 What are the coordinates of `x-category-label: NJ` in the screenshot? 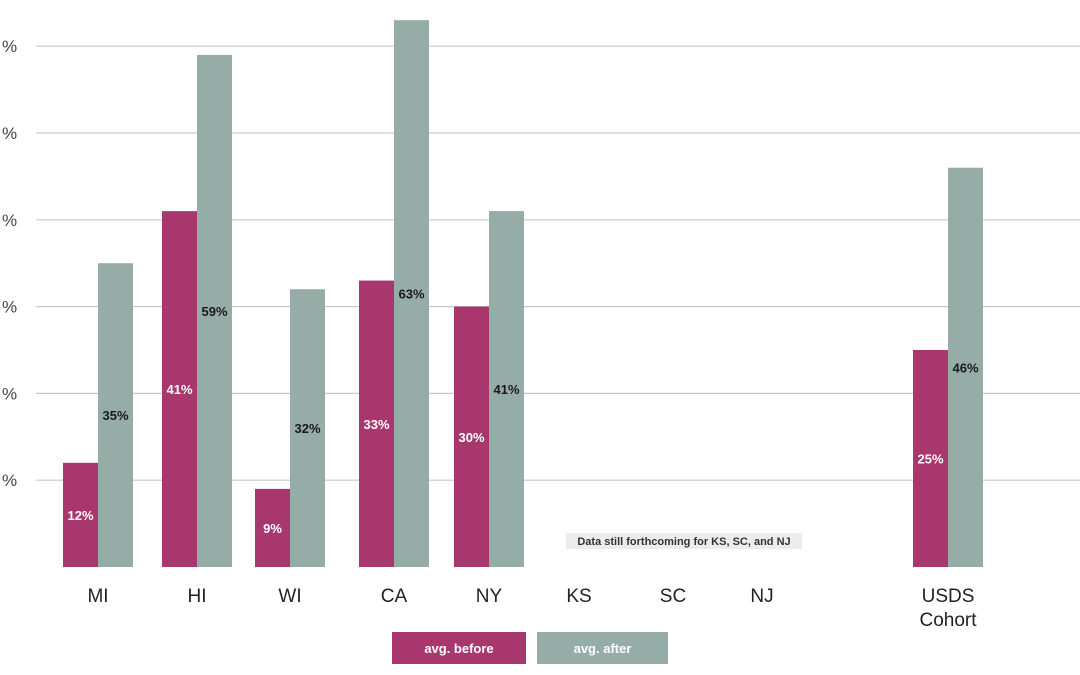 It's located at (761, 596).